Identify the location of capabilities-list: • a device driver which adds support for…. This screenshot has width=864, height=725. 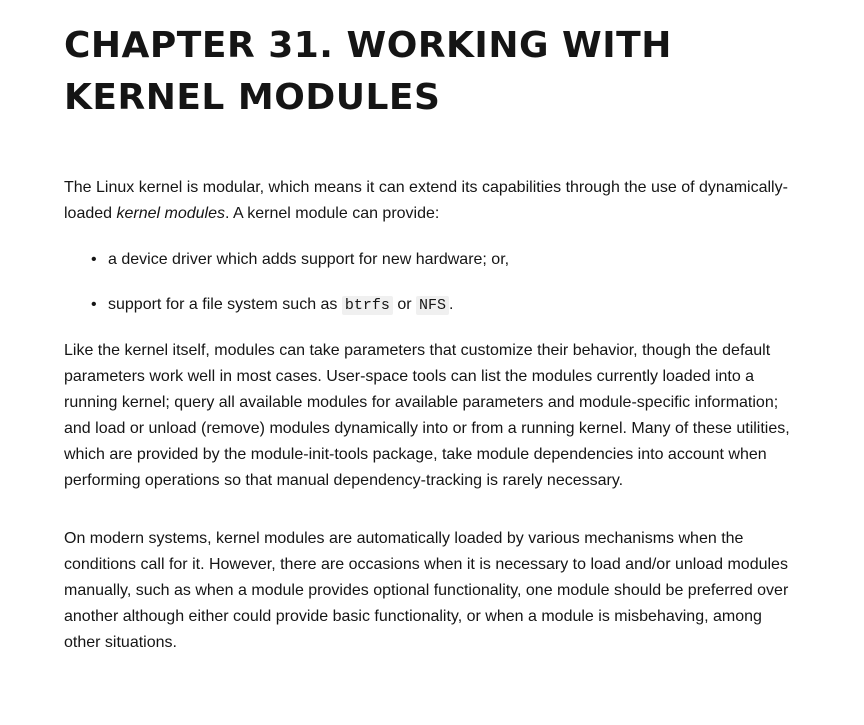
(429, 283).